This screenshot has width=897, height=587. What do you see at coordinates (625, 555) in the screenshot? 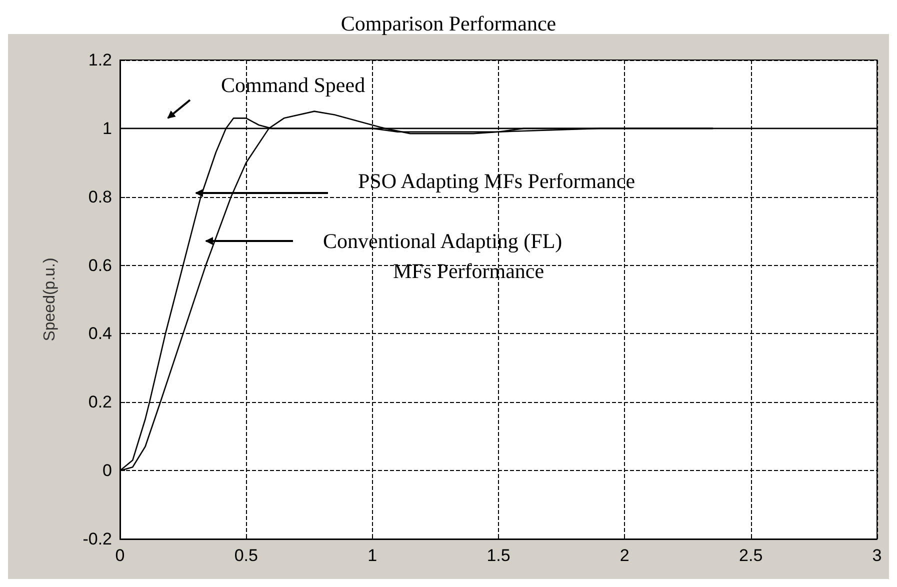
I see `x-tick-label: 2` at bounding box center [625, 555].